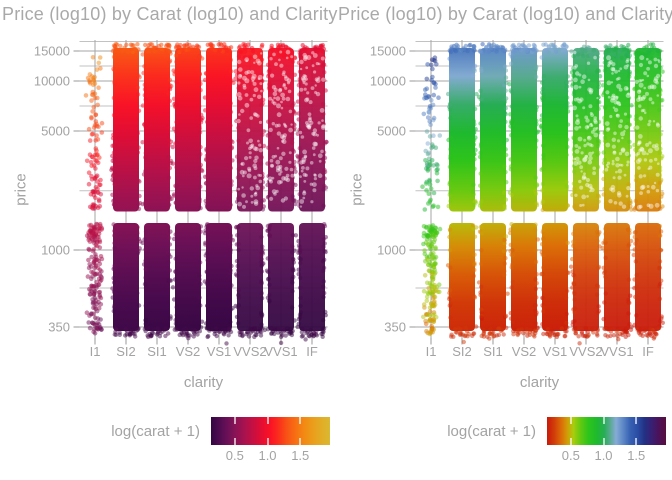 The image size is (672, 480). Describe the element at coordinates (539, 382) in the screenshot. I see `right-x-axis-title: clarity` at that location.